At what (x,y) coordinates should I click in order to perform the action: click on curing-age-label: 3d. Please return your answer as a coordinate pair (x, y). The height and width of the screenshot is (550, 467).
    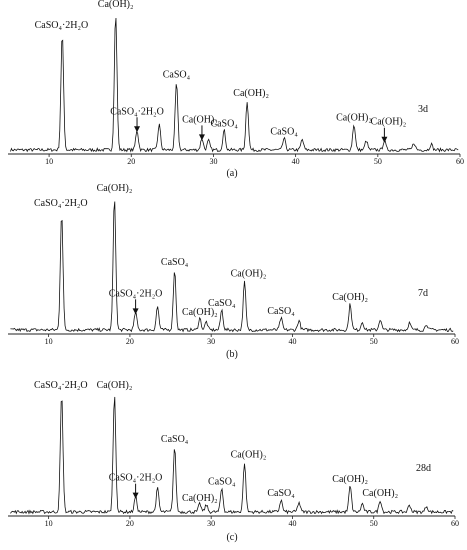
    Looking at the image, I should click on (423, 109).